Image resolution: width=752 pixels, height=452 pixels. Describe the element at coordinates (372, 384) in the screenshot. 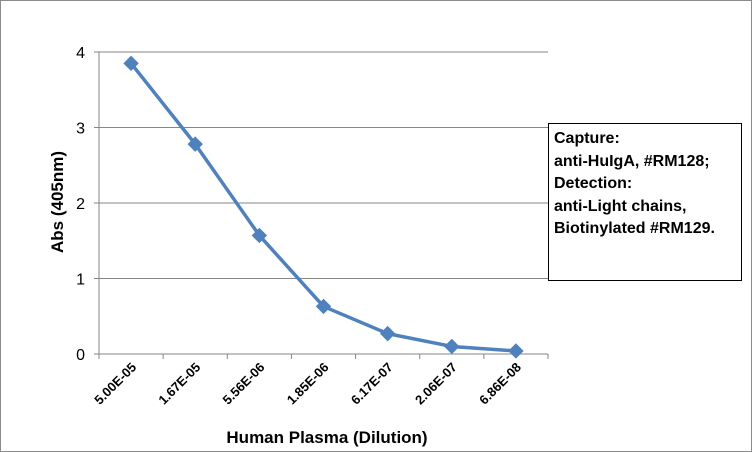

I see `x-tick-label: 6.17E-07` at that location.